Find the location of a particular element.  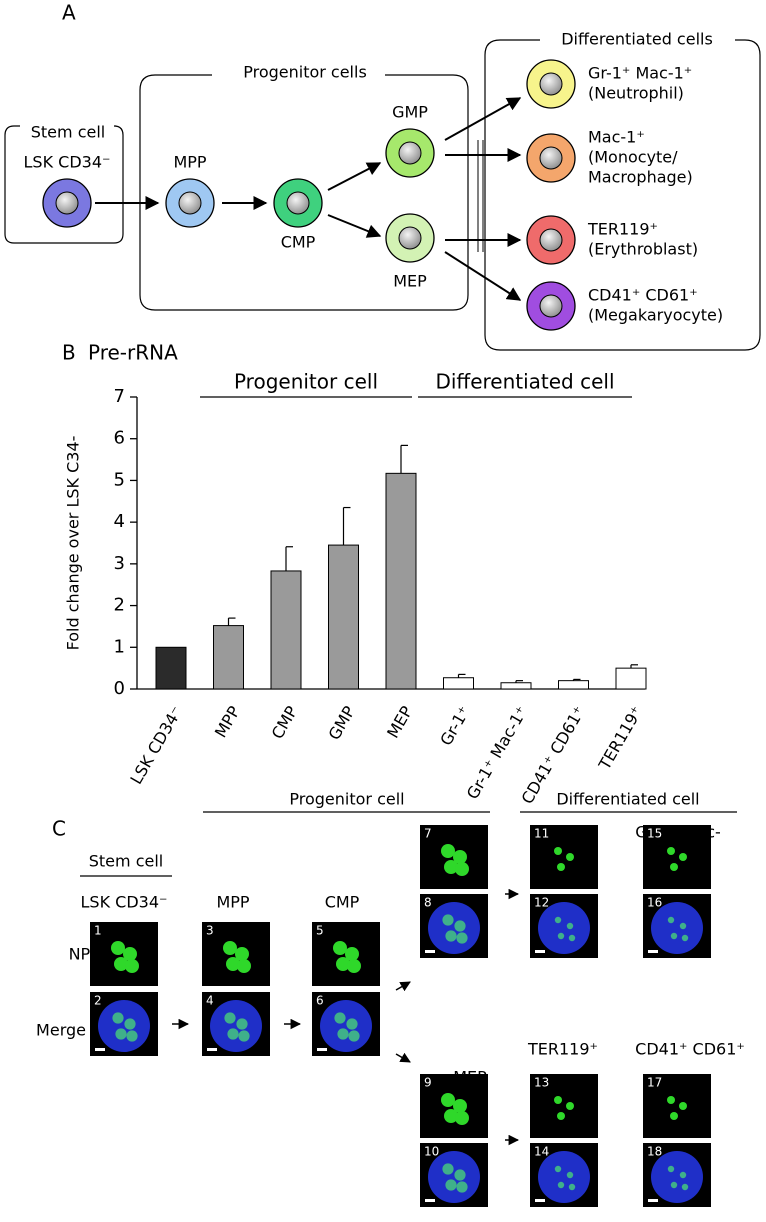

x-tick-label: MPP is located at coordinates (227, 721).